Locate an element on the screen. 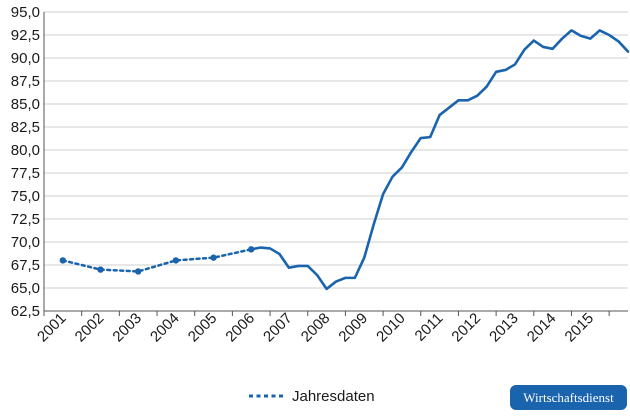 The width and height of the screenshot is (630, 416). x-tick-label: 2005 is located at coordinates (203, 328).